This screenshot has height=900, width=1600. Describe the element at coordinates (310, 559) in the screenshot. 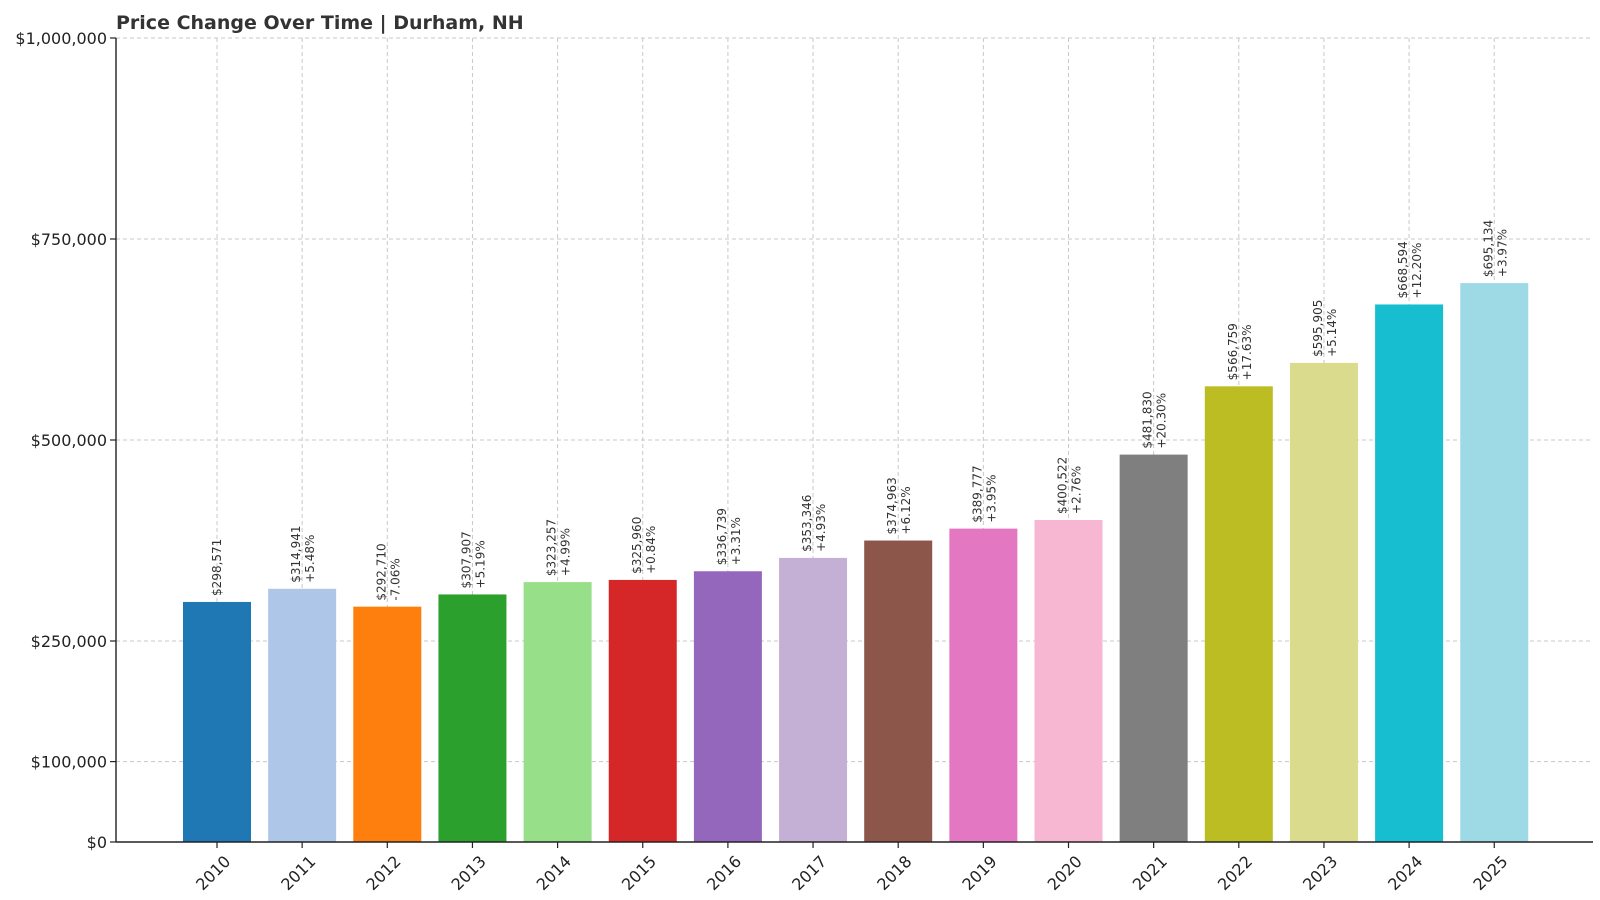

I see `bar-change-label: +5.48%` at that location.